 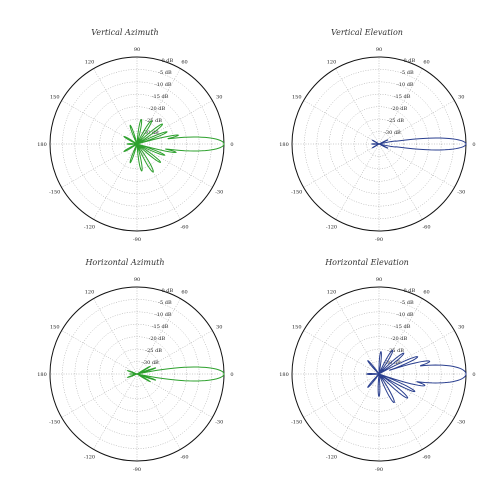 What do you see at coordinates (367, 262) in the screenshot?
I see `chart-title: Horizontal Elevation` at bounding box center [367, 262].